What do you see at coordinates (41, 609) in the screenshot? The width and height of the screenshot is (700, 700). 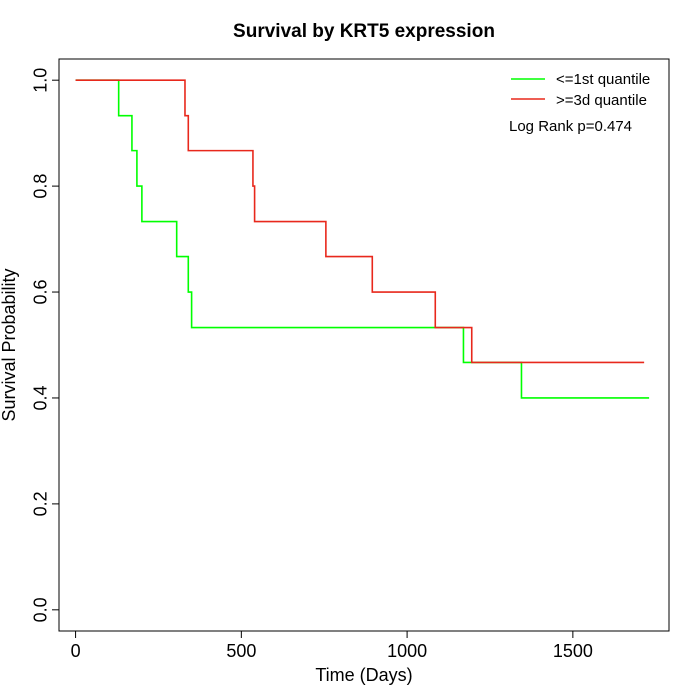 I see `y-tick-label: 0.0` at bounding box center [41, 609].